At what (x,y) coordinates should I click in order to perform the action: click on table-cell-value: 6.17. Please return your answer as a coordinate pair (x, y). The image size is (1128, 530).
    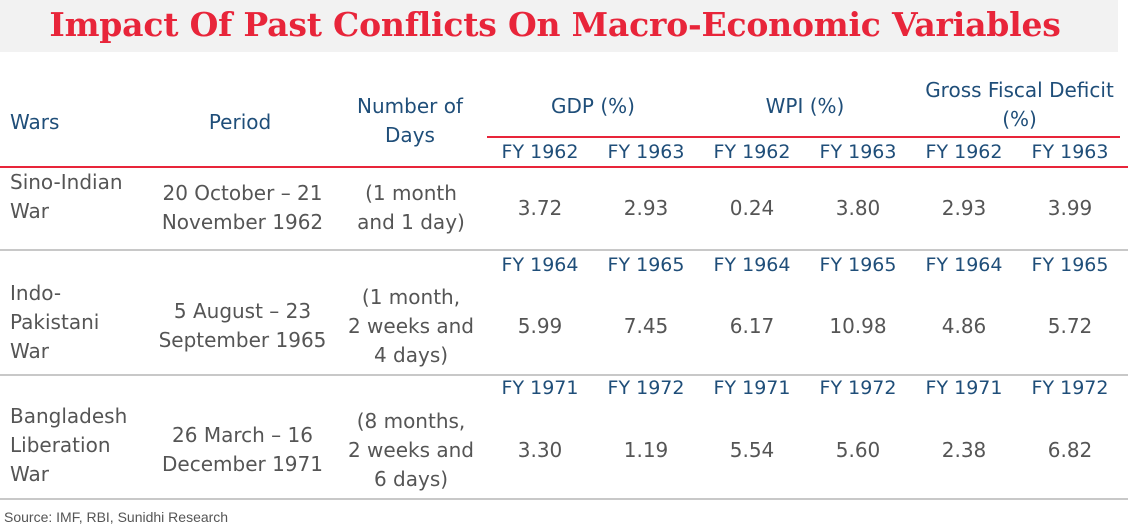
    Looking at the image, I should click on (752, 325).